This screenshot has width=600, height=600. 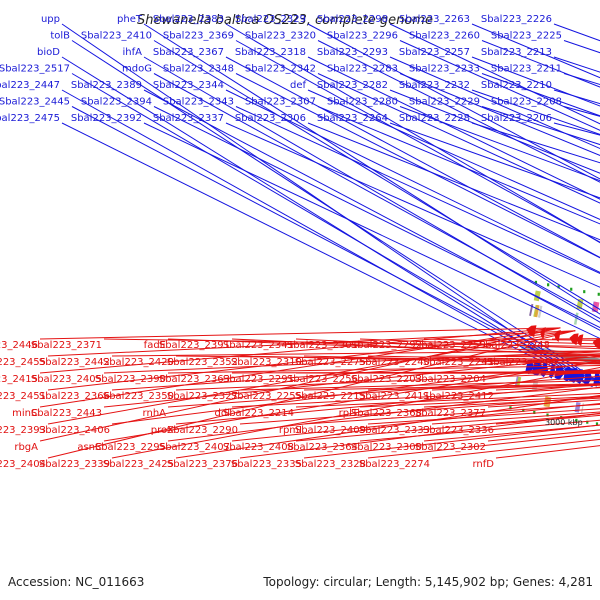 I want to click on forward-gene-label: Sbal223_2233, so click(x=444, y=69).